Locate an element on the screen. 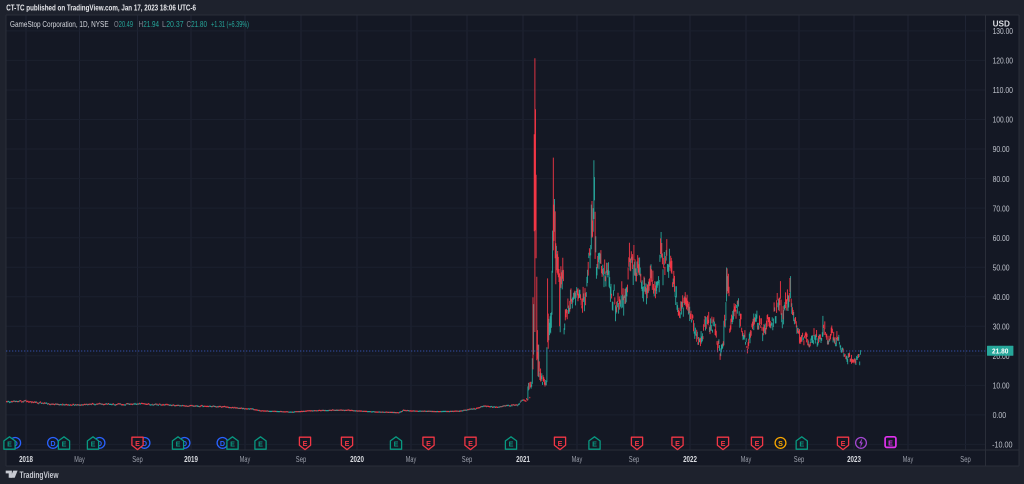 Image resolution: width=1024 pixels, height=484 pixels. svg-text: 120.00 is located at coordinates (1003, 61).